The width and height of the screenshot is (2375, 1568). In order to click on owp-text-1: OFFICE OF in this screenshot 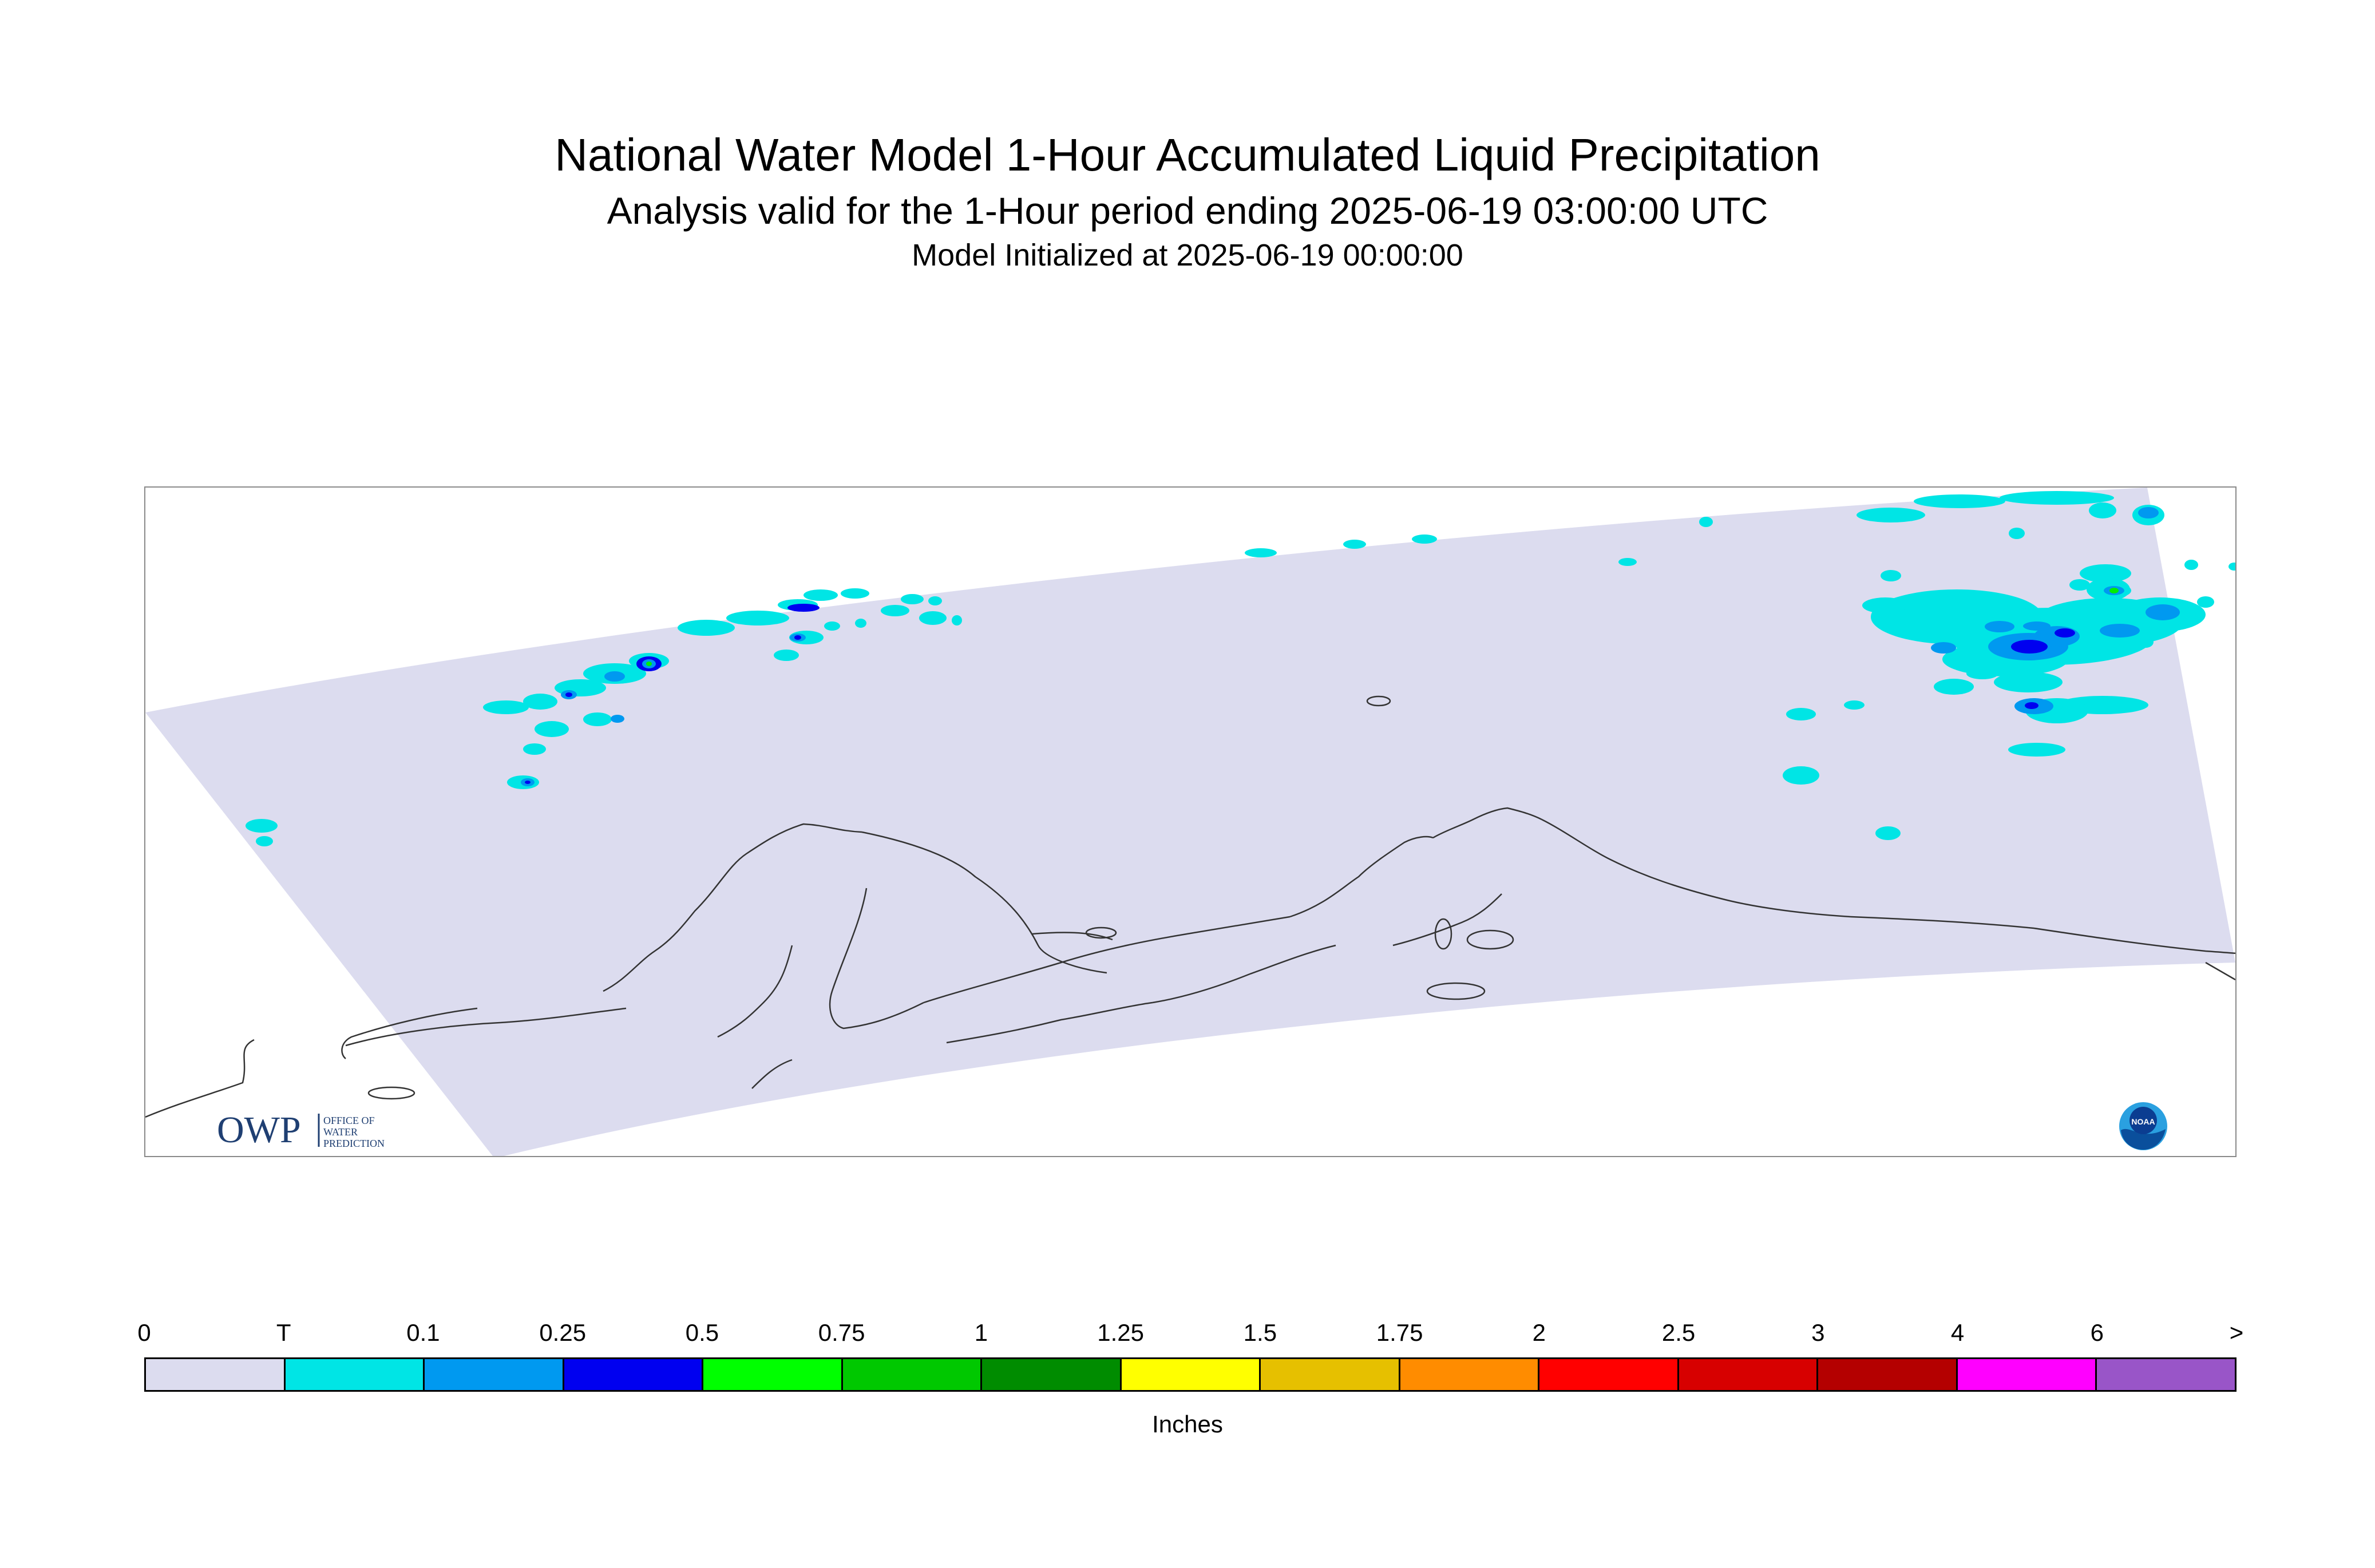, I will do `click(349, 1120)`.